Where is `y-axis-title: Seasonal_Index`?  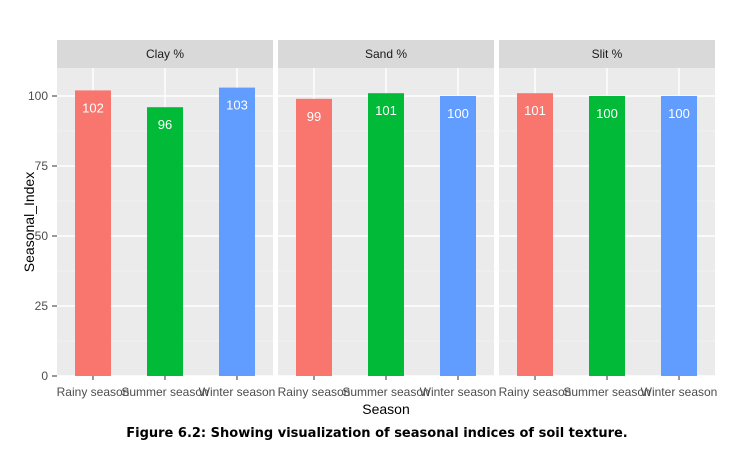
y-axis-title: Seasonal_Index is located at coordinates (29, 222).